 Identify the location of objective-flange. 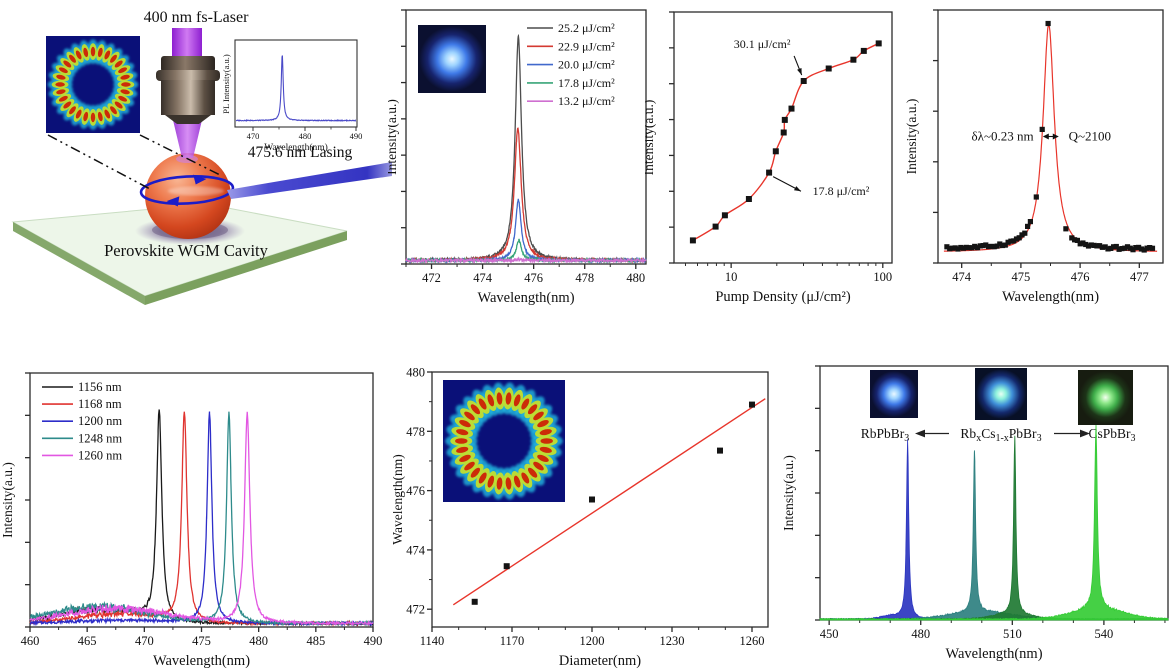
(188, 75).